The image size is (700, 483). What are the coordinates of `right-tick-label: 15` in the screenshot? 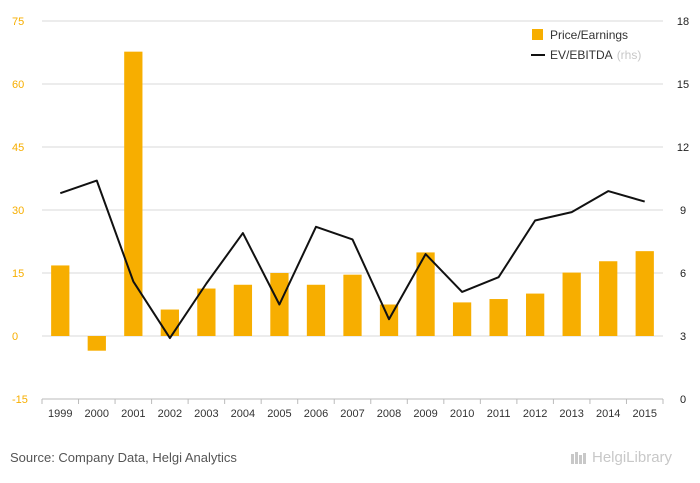 It's located at (683, 85).